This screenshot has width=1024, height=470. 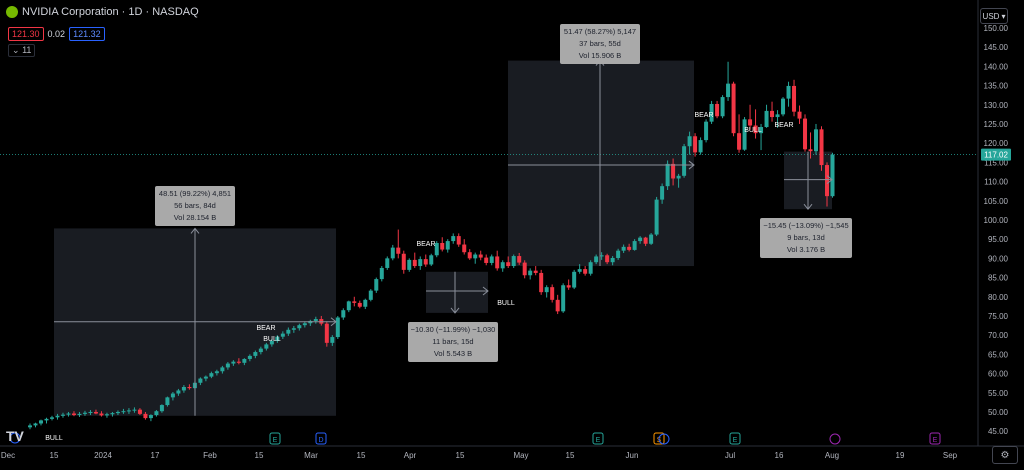 I want to click on gear-icon: ⚙, so click(x=1005, y=455).